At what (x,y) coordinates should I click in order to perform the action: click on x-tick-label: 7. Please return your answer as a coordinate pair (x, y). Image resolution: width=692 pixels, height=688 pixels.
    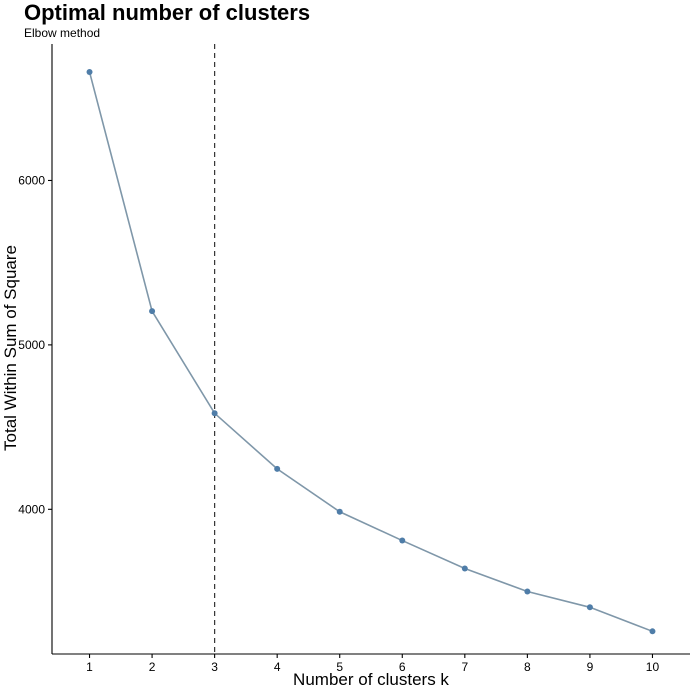
    Looking at the image, I should click on (464, 667).